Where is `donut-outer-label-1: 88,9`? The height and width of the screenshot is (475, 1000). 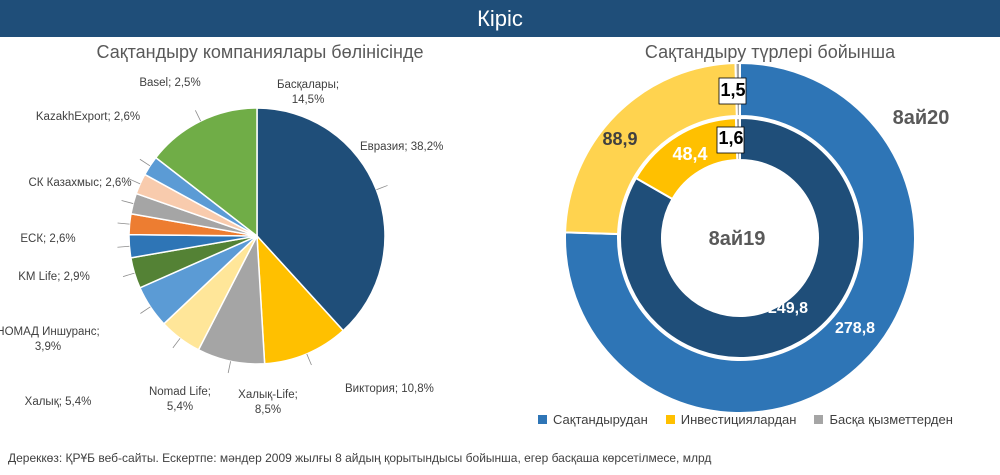 donut-outer-label-1: 88,9 is located at coordinates (619, 139).